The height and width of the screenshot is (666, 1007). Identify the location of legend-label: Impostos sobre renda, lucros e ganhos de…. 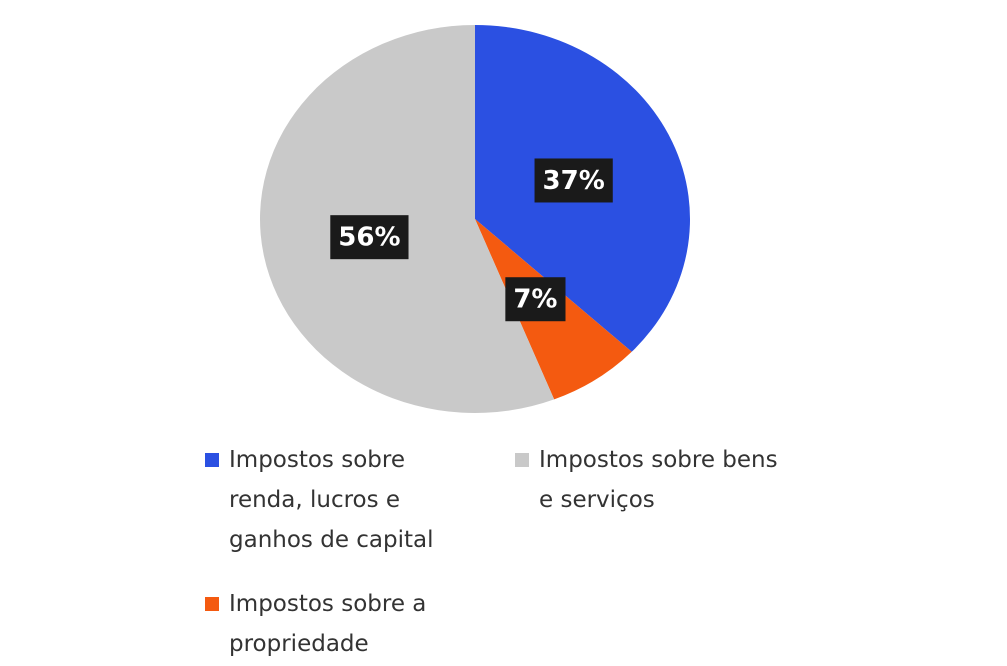
(331, 500).